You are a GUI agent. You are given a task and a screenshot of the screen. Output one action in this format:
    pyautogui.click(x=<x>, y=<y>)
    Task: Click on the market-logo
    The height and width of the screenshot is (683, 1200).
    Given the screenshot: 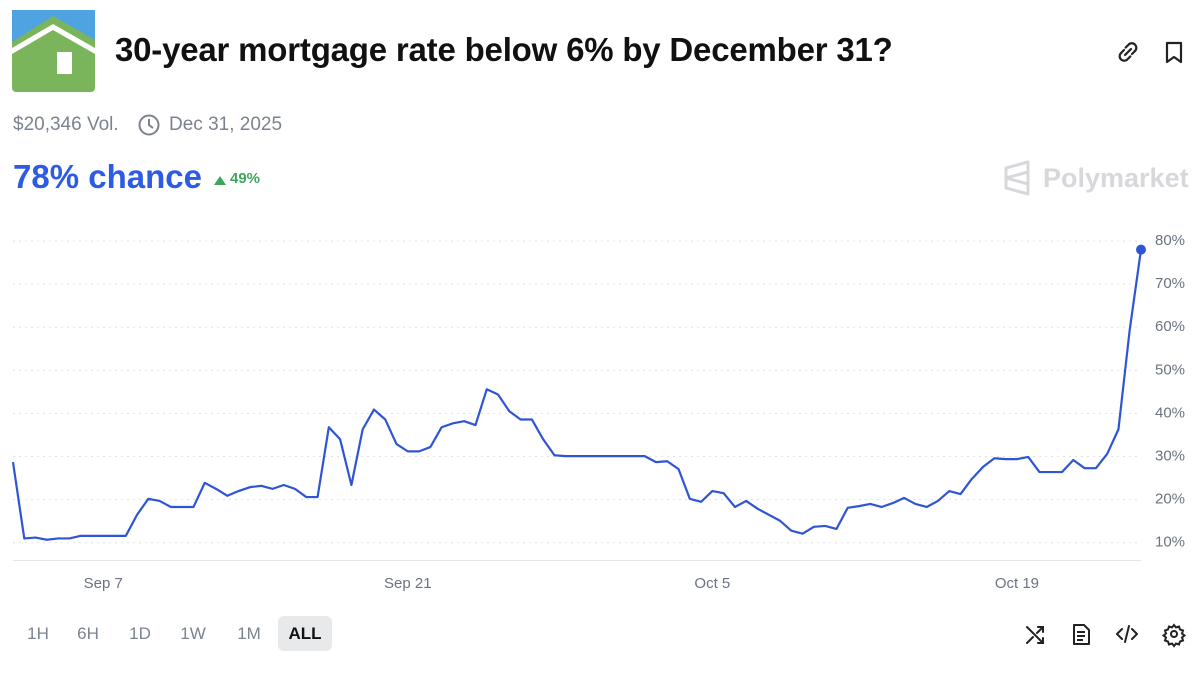 What is the action you would take?
    pyautogui.click(x=53, y=51)
    